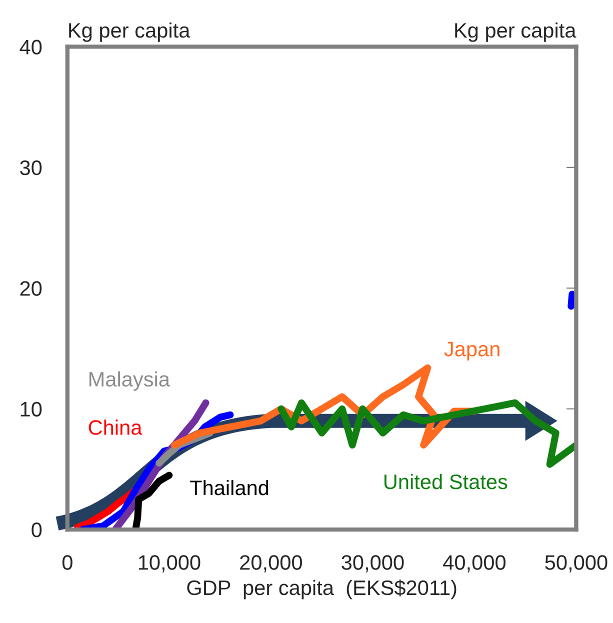 This screenshot has height=623, width=613. I want to click on y-tick-label: 20, so click(31, 288).